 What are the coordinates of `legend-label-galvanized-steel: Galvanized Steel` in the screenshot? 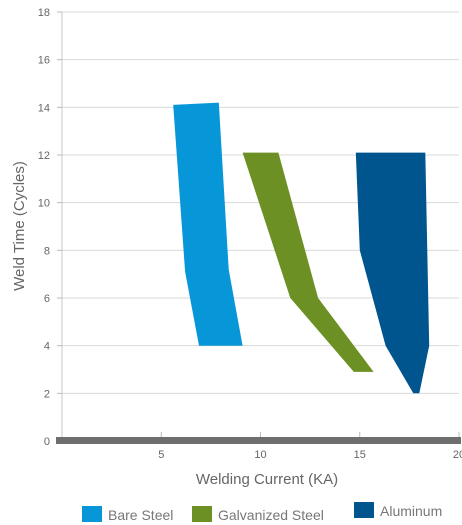 It's located at (271, 515).